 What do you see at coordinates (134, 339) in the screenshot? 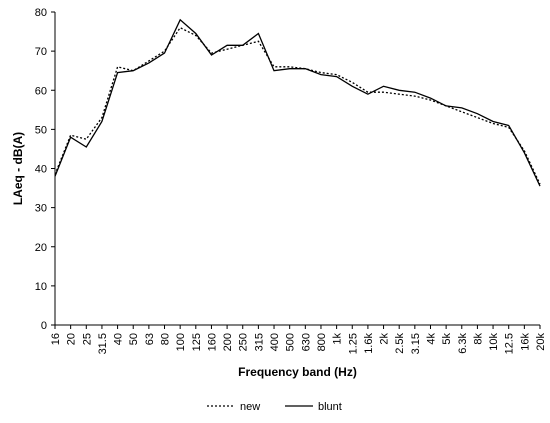
I see `x-tick-label: 50` at bounding box center [134, 339].